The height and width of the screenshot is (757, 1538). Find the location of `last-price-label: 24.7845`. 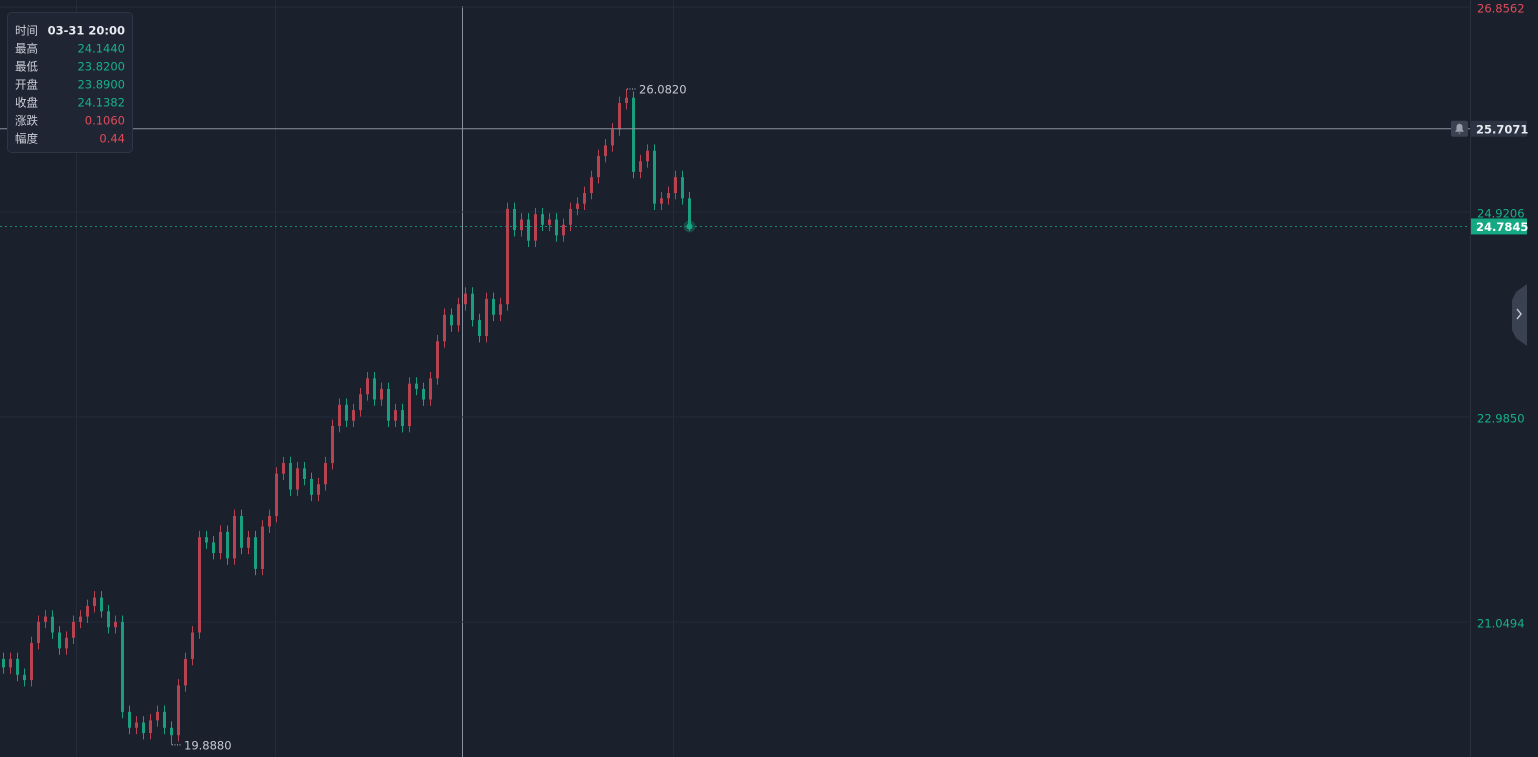

last-price-label: 24.7845 is located at coordinates (1502, 227).